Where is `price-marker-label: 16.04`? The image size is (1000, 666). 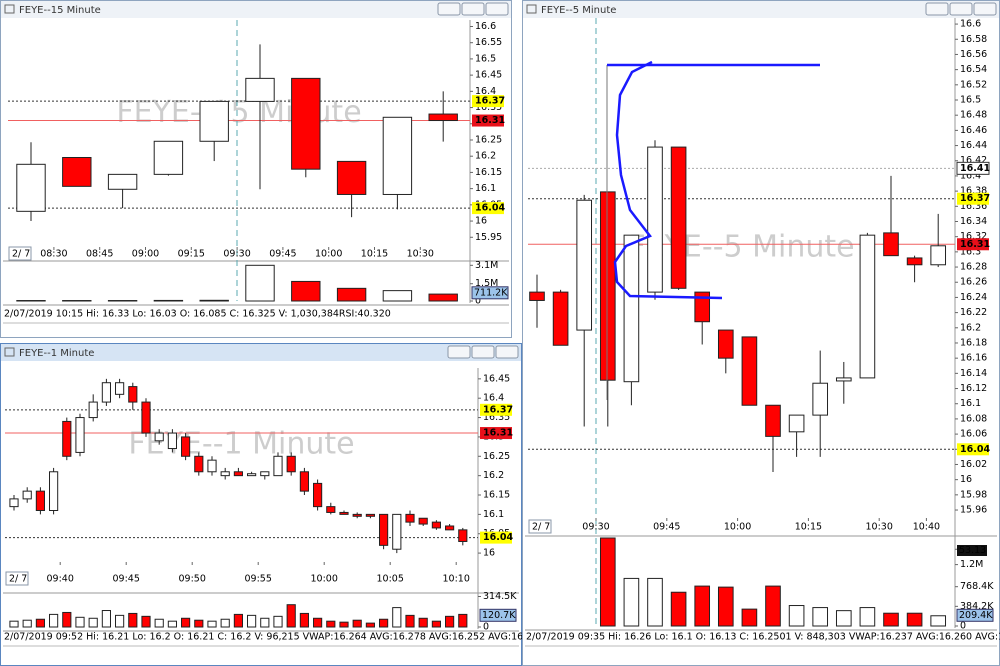
price-marker-label: 16.04 is located at coordinates (498, 537).